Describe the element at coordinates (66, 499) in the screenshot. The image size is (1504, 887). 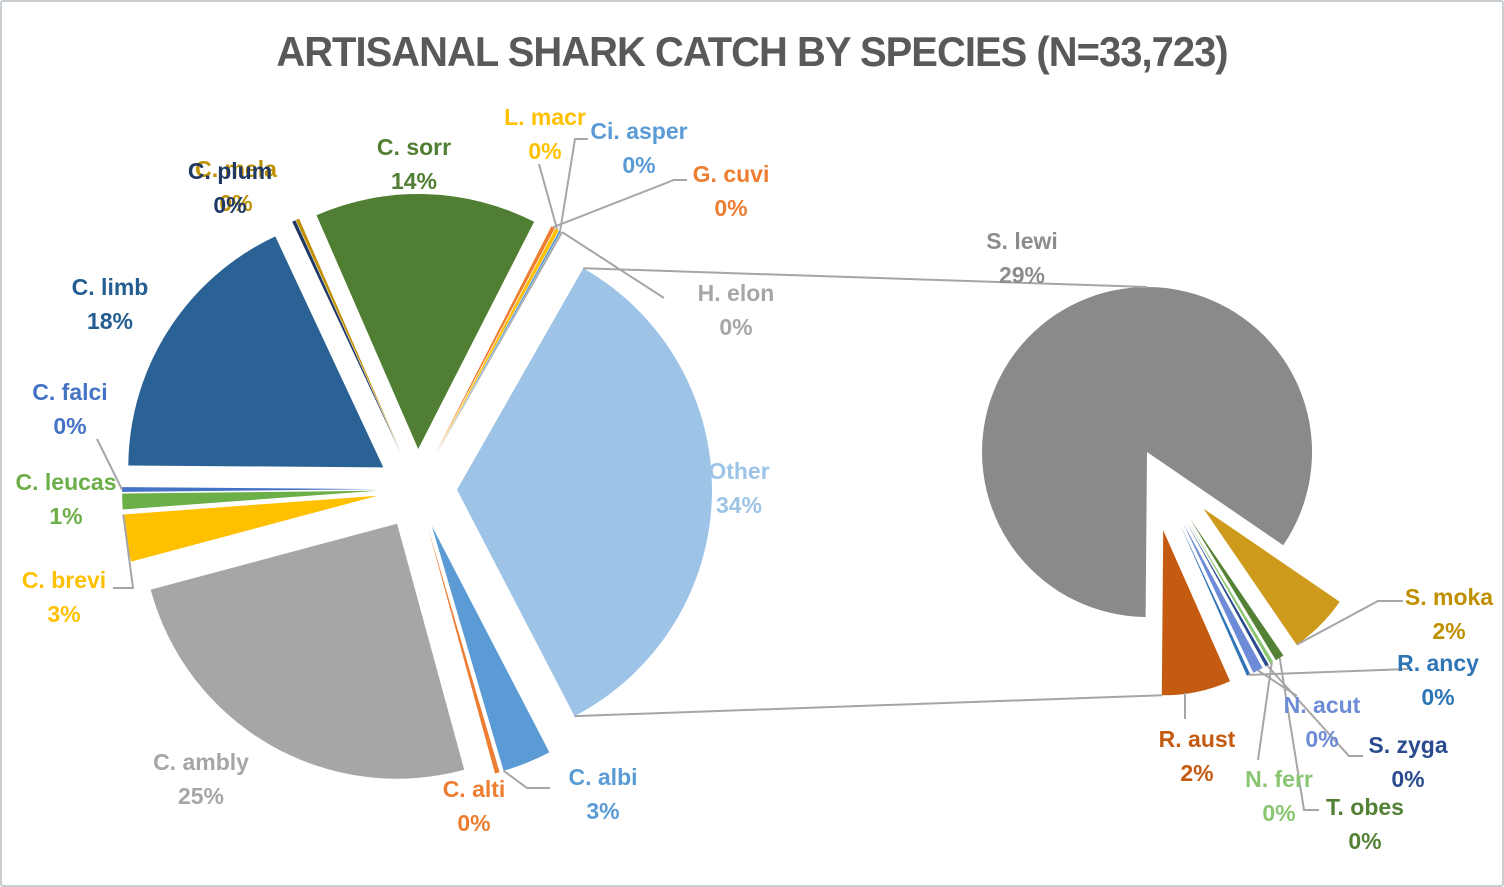
I see `slice-label-c-leucas: C. leucas 1%` at that location.